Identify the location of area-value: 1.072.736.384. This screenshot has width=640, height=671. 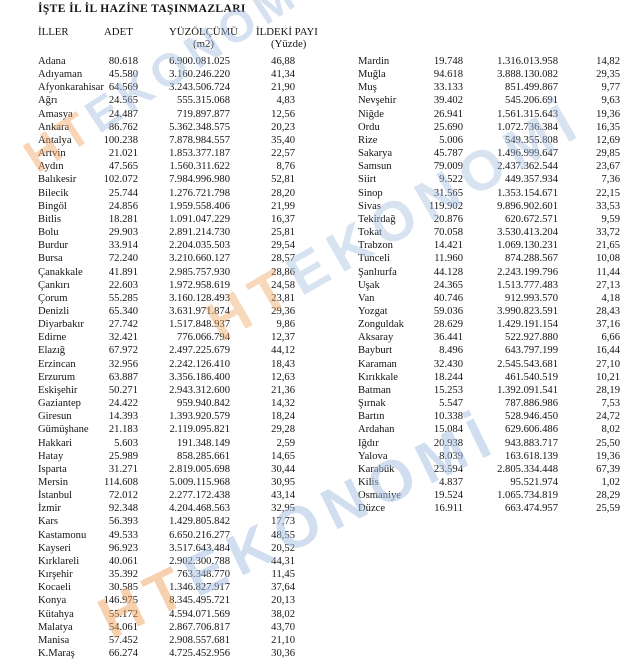
(527, 127).